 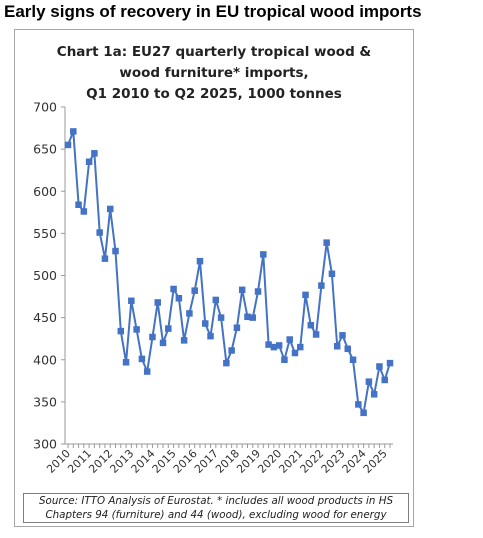 What do you see at coordinates (45, 359) in the screenshot?
I see `y-tick-label: 400` at bounding box center [45, 359].